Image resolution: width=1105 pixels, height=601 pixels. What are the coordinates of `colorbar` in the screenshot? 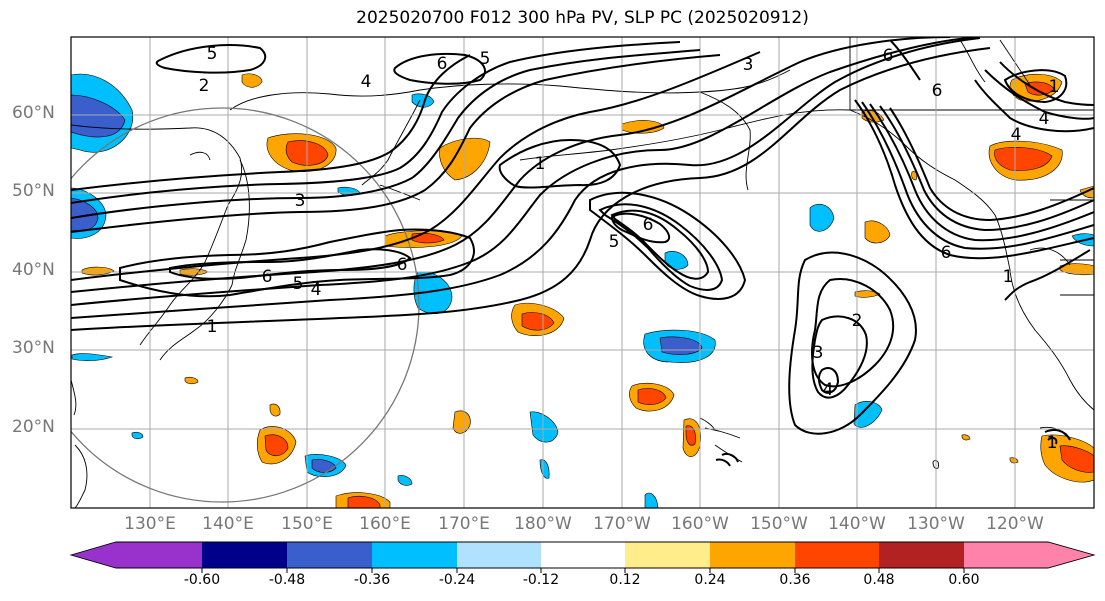 It's located at (582, 557).